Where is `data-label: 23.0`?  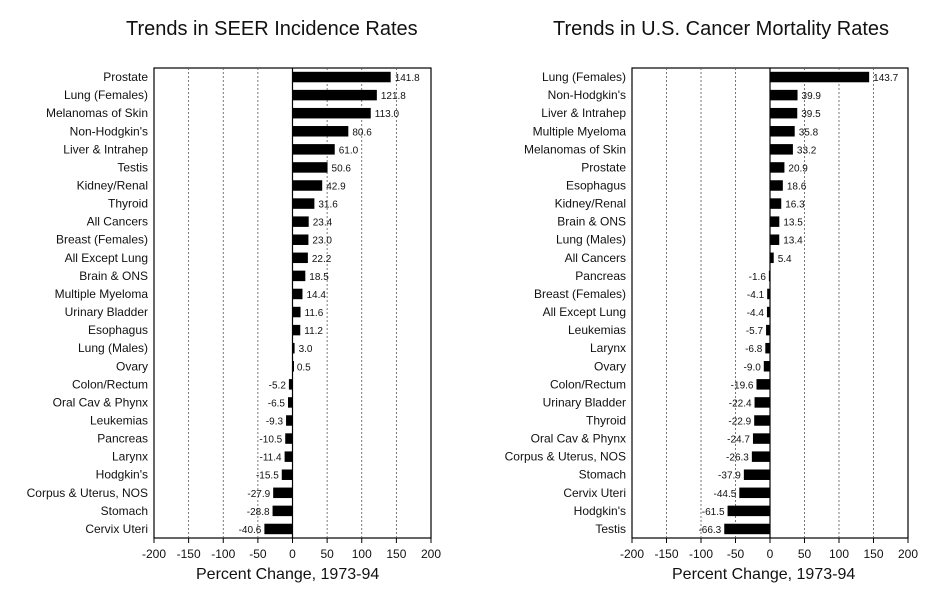 data-label: 23.0 is located at coordinates (322, 241).